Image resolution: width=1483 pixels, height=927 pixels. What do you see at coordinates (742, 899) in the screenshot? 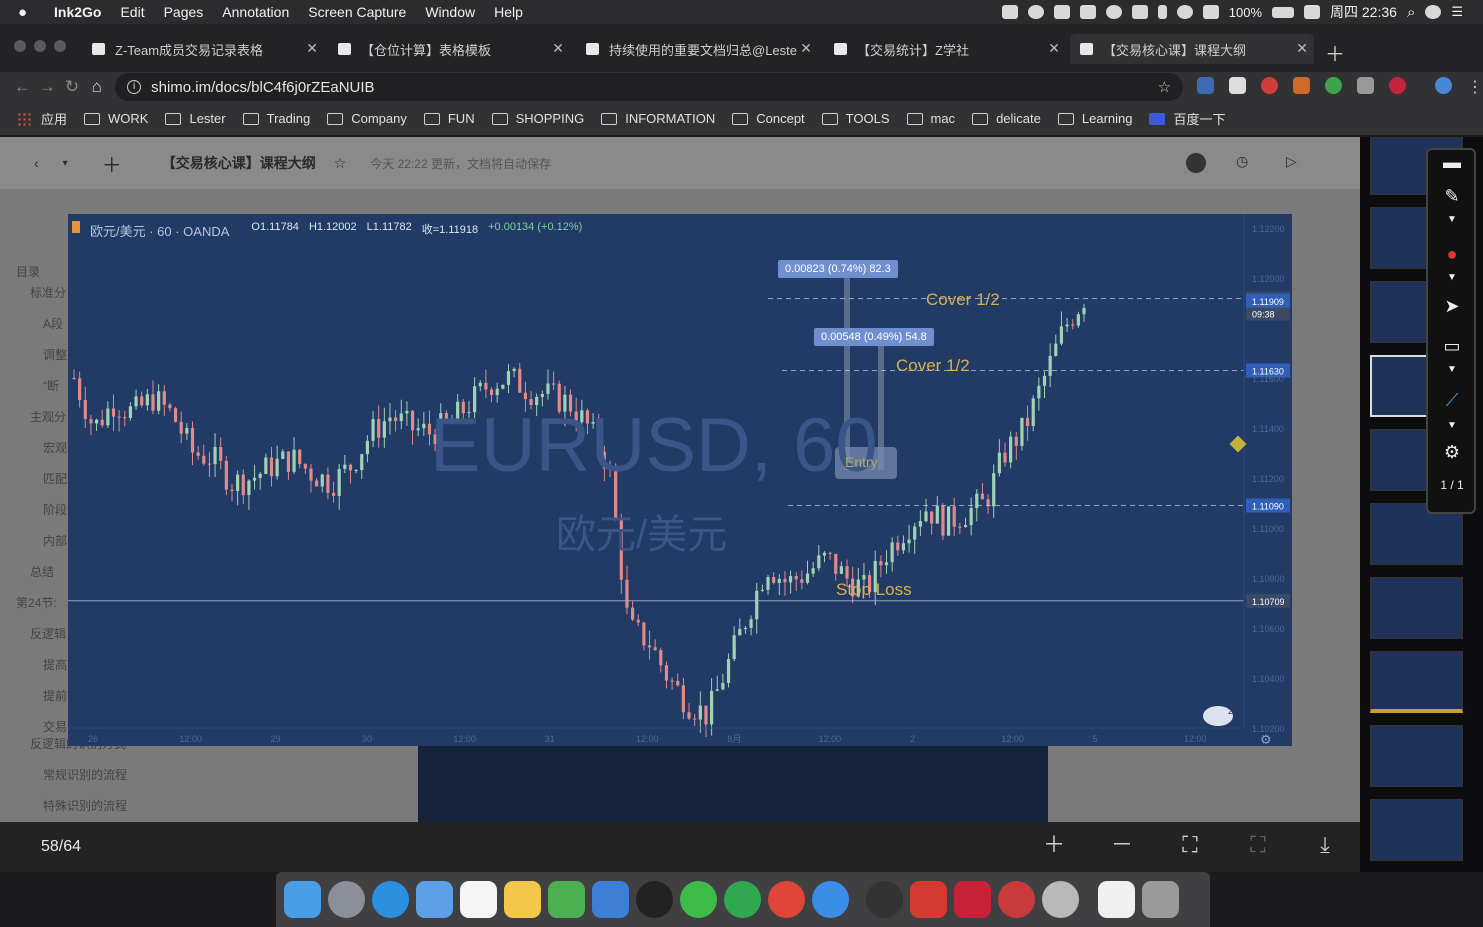
I see `evernote-icon` at bounding box center [742, 899].